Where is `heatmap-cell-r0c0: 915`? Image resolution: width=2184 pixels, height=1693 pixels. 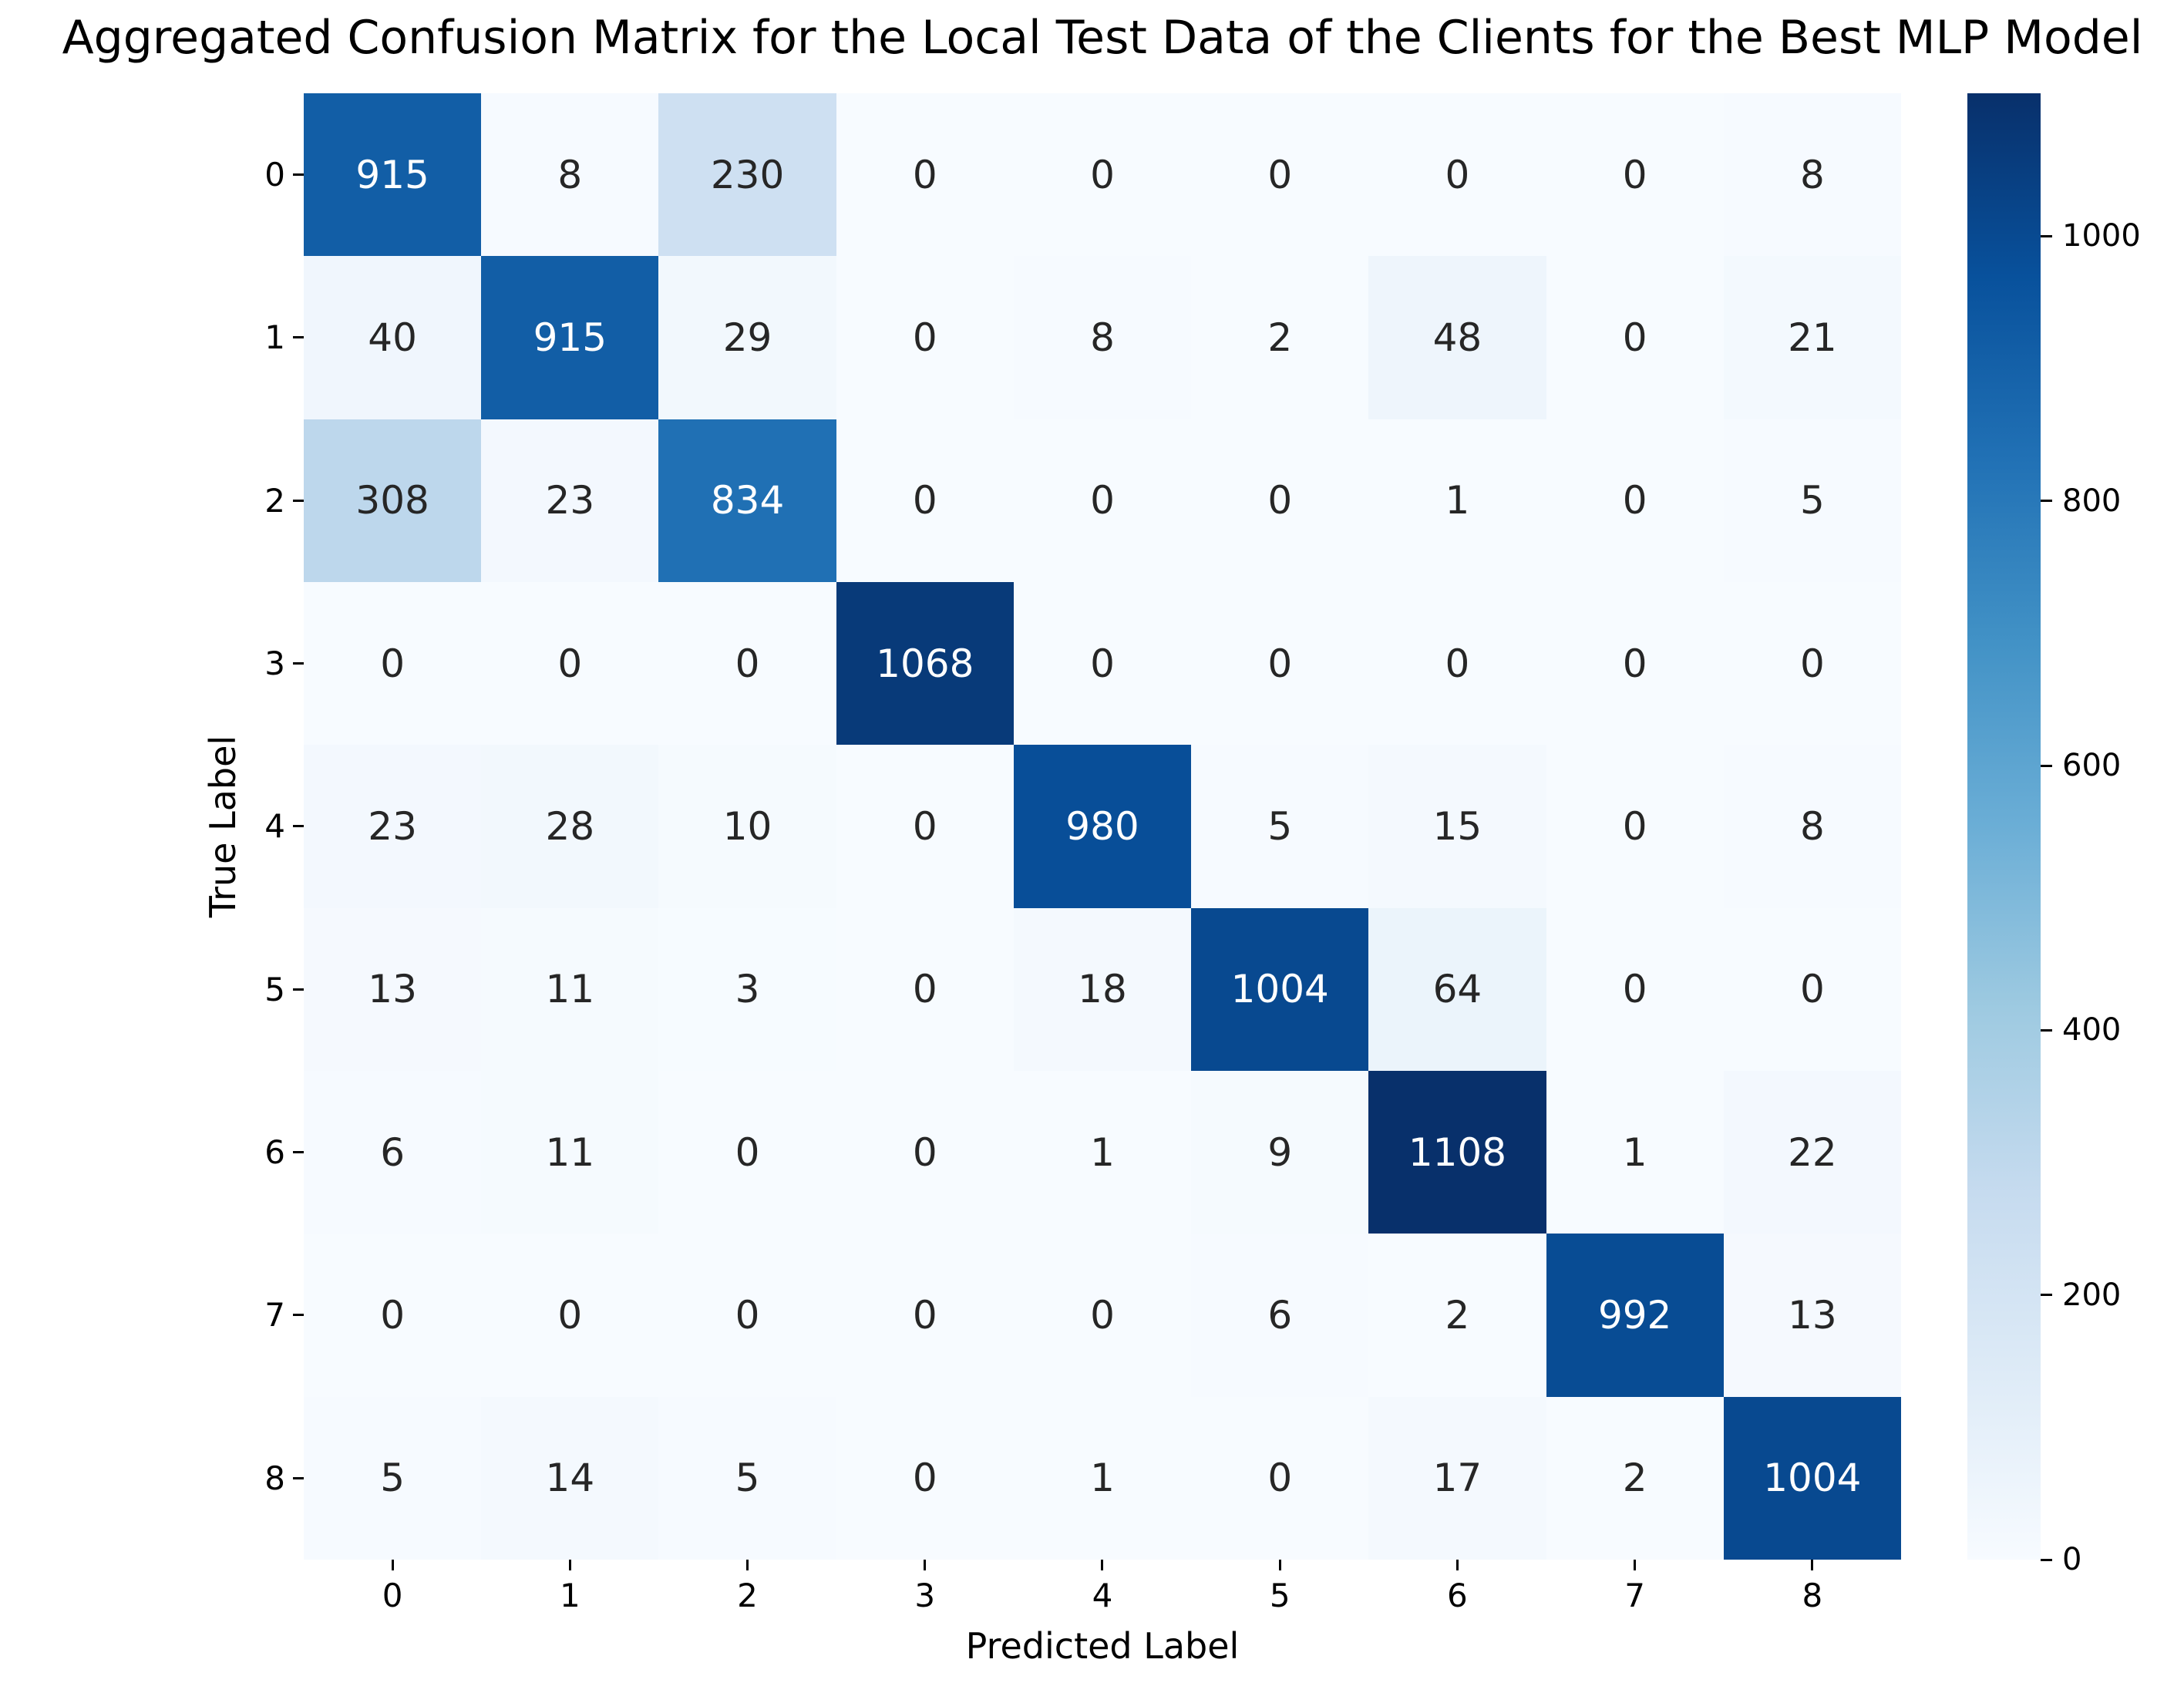
heatmap-cell-r0c0: 915 is located at coordinates (393, 175).